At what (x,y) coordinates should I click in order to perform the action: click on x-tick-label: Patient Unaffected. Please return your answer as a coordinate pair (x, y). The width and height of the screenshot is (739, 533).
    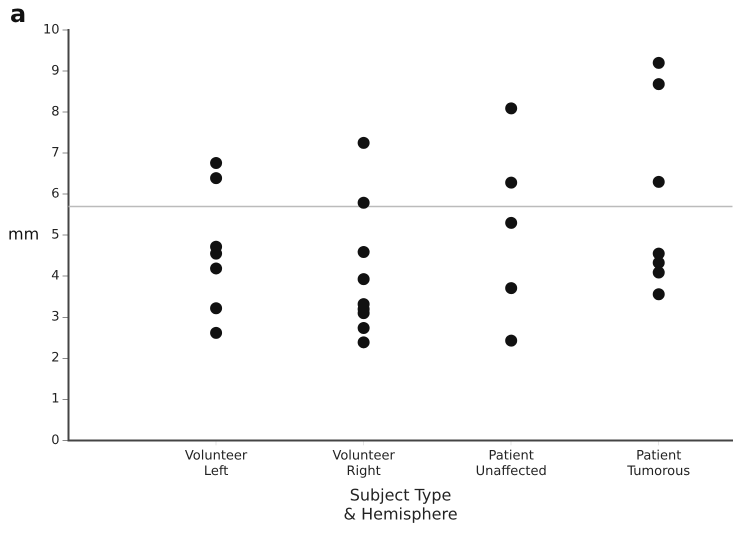
    Looking at the image, I should click on (511, 464).